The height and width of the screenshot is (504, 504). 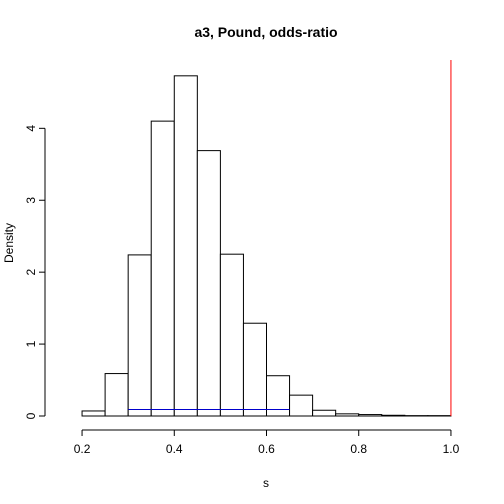 What do you see at coordinates (9, 243) in the screenshot?
I see `y-axis-label: Density` at bounding box center [9, 243].